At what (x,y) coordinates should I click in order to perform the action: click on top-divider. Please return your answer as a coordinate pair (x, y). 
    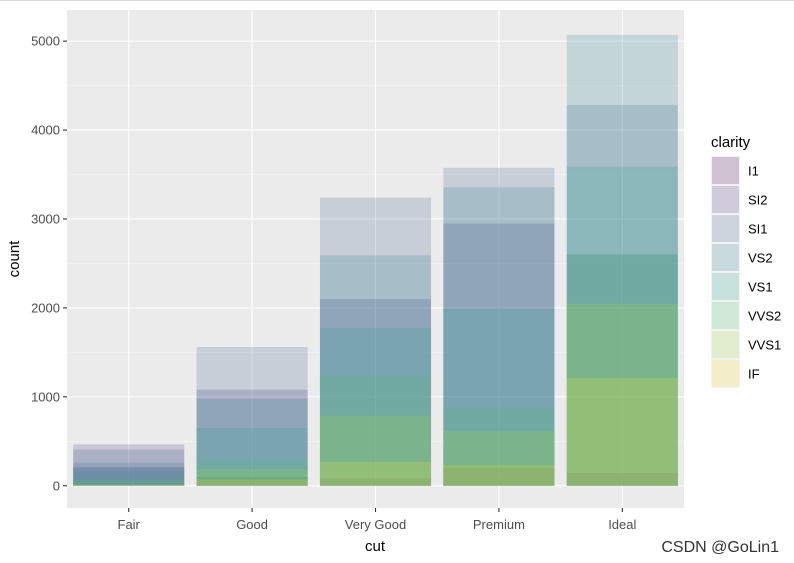
    Looking at the image, I should click on (397, 0).